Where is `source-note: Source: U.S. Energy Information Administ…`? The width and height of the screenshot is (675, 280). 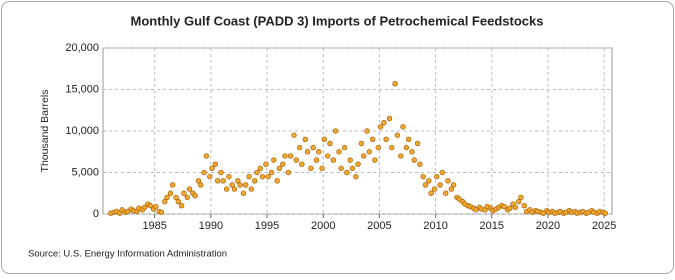 source-note: Source: U.S. Energy Information Administ… is located at coordinates (127, 254).